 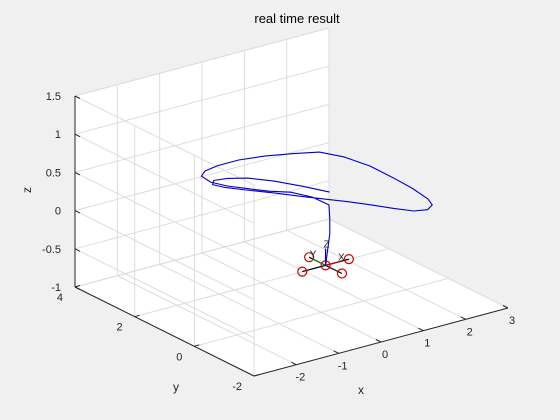 I want to click on z-axis-label: z, so click(x=27, y=190).